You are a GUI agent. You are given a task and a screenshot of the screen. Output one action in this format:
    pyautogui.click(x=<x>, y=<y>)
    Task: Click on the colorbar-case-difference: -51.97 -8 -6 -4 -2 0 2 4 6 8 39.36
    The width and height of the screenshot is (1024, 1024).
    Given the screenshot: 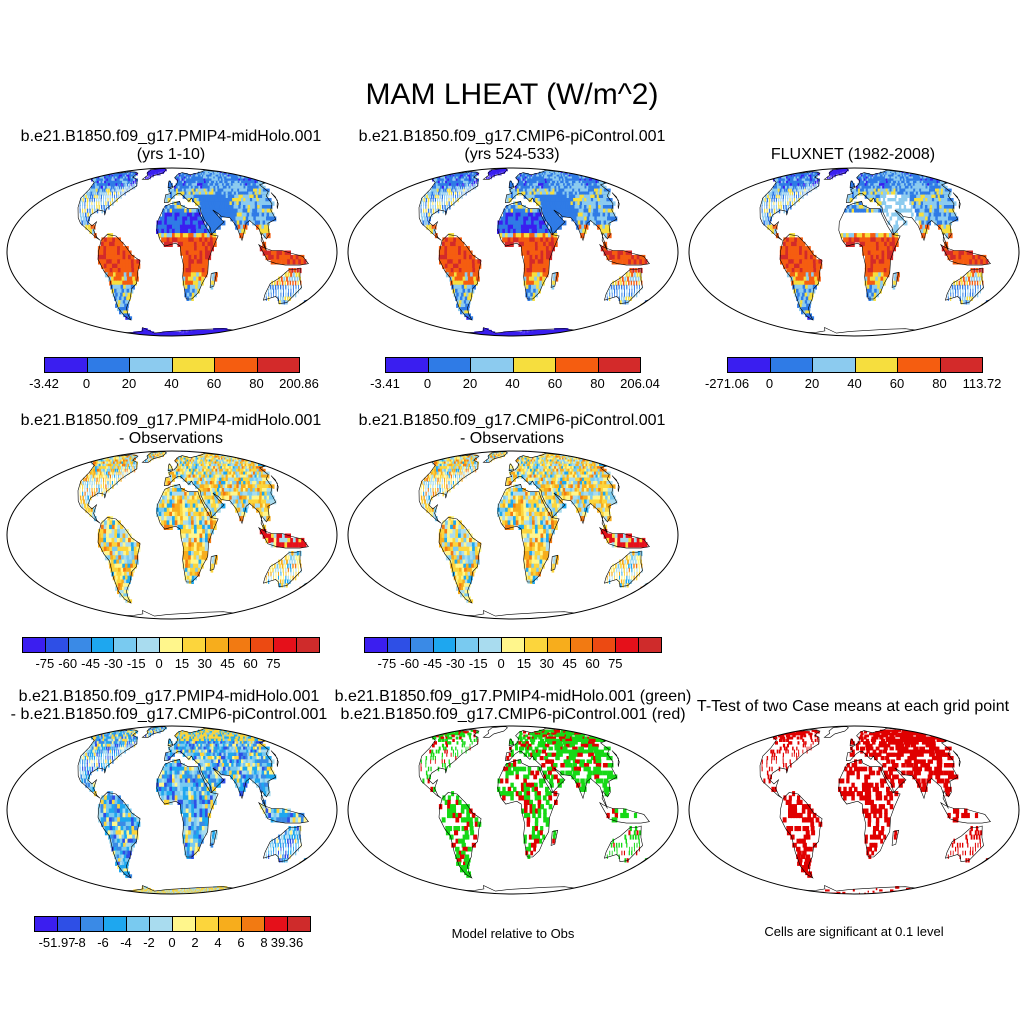 What is the action you would take?
    pyautogui.click(x=172, y=934)
    